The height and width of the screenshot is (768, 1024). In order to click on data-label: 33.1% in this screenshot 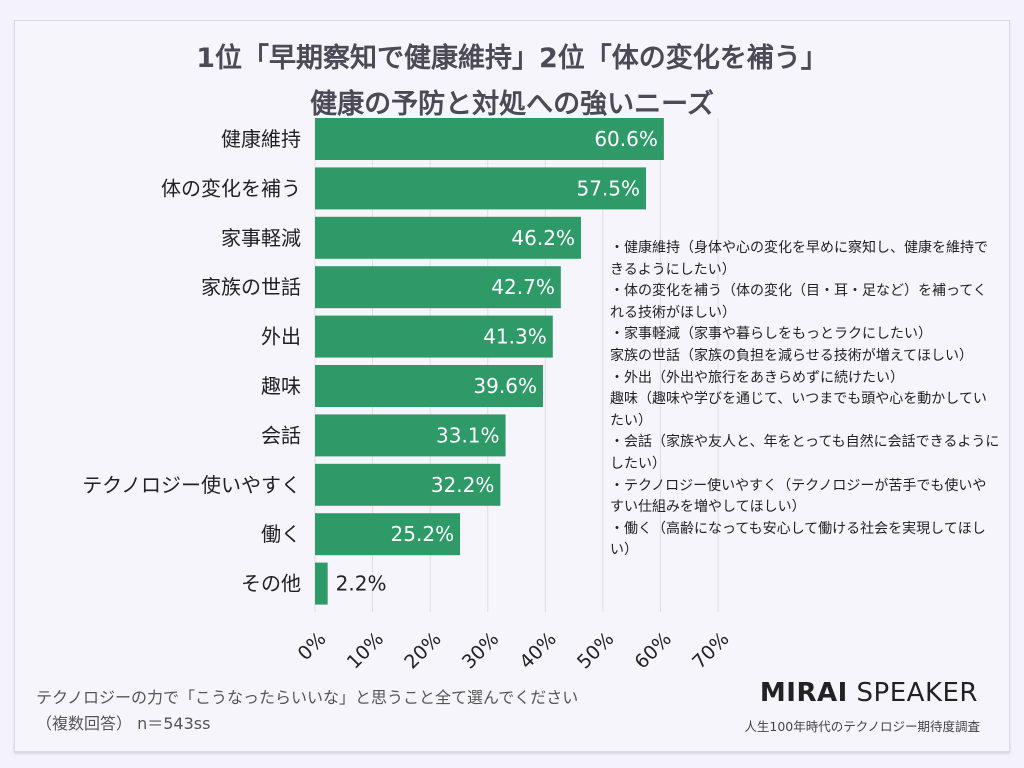, I will do `click(468, 435)`.